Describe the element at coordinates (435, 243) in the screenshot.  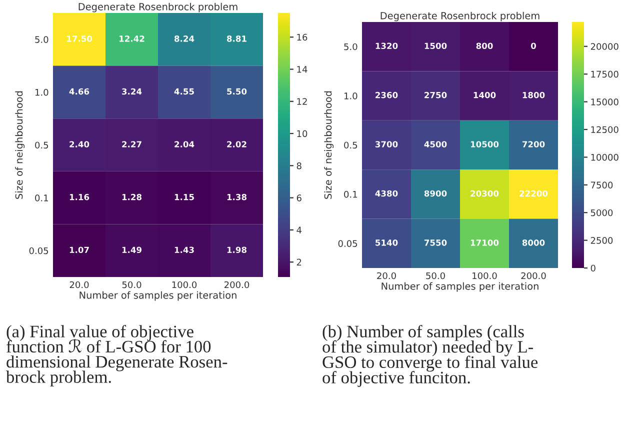
I see `data-label: 7550` at that location.